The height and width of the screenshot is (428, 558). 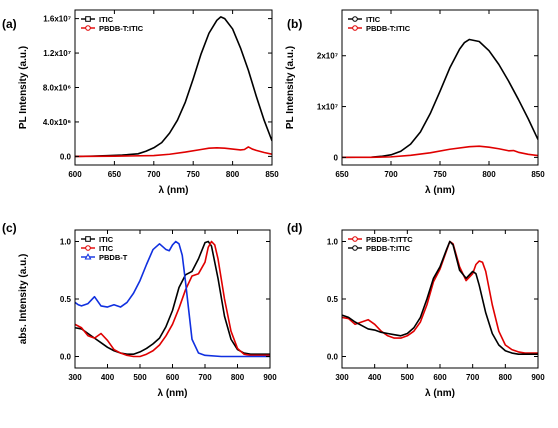 I want to click on y-tick-label: 4.0x10⁶, so click(x=57, y=122).